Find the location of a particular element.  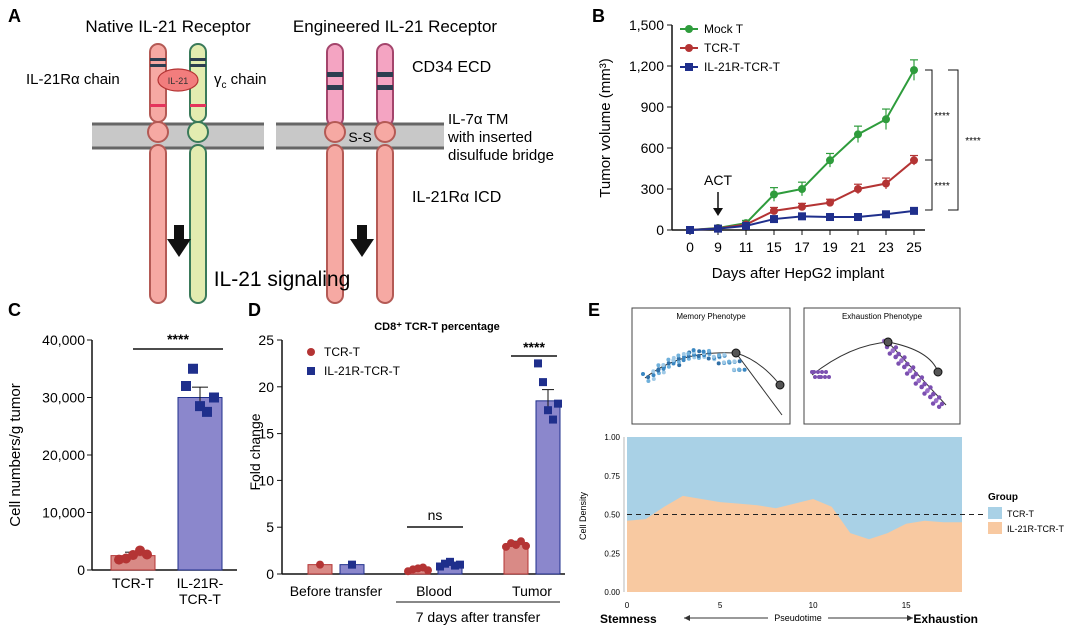

x-axis-title: Days after HepG2 implant is located at coordinates (798, 273).